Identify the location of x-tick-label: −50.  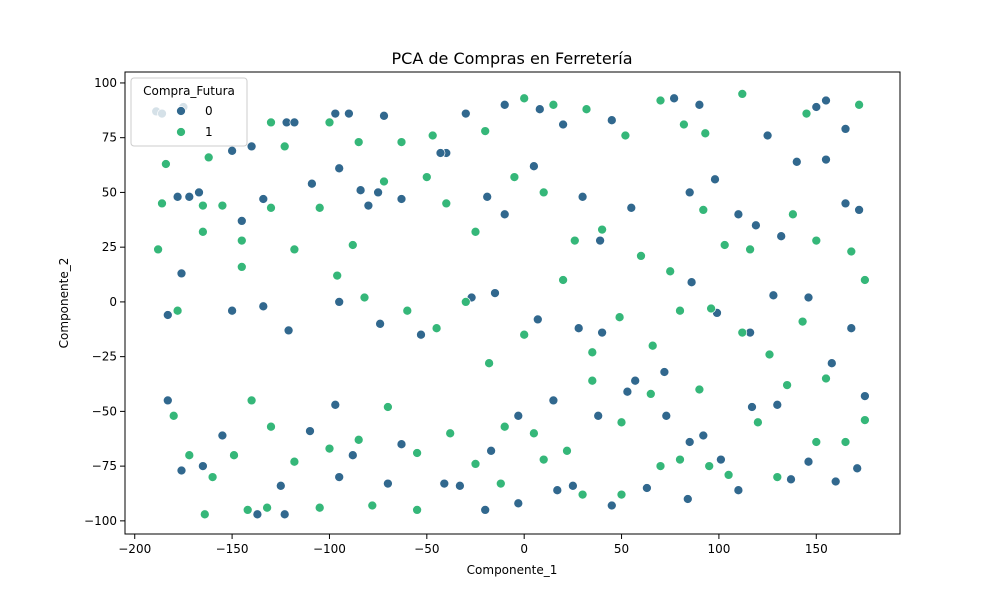
(426, 549).